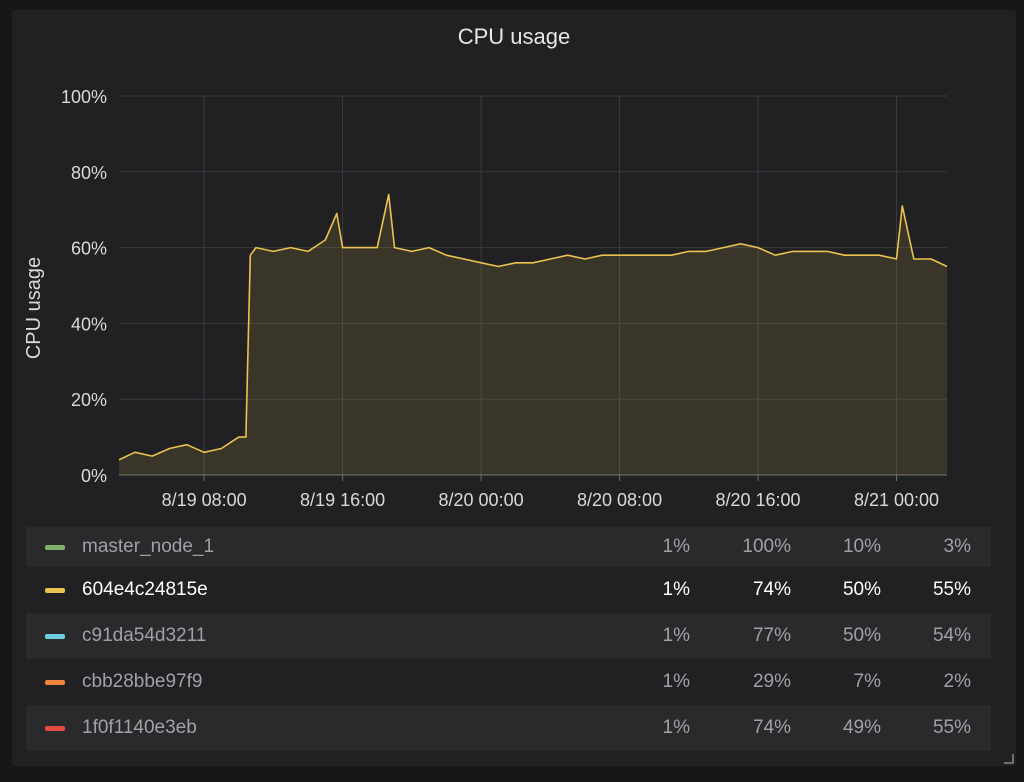  I want to click on y-tick-label: 20%, so click(89, 400).